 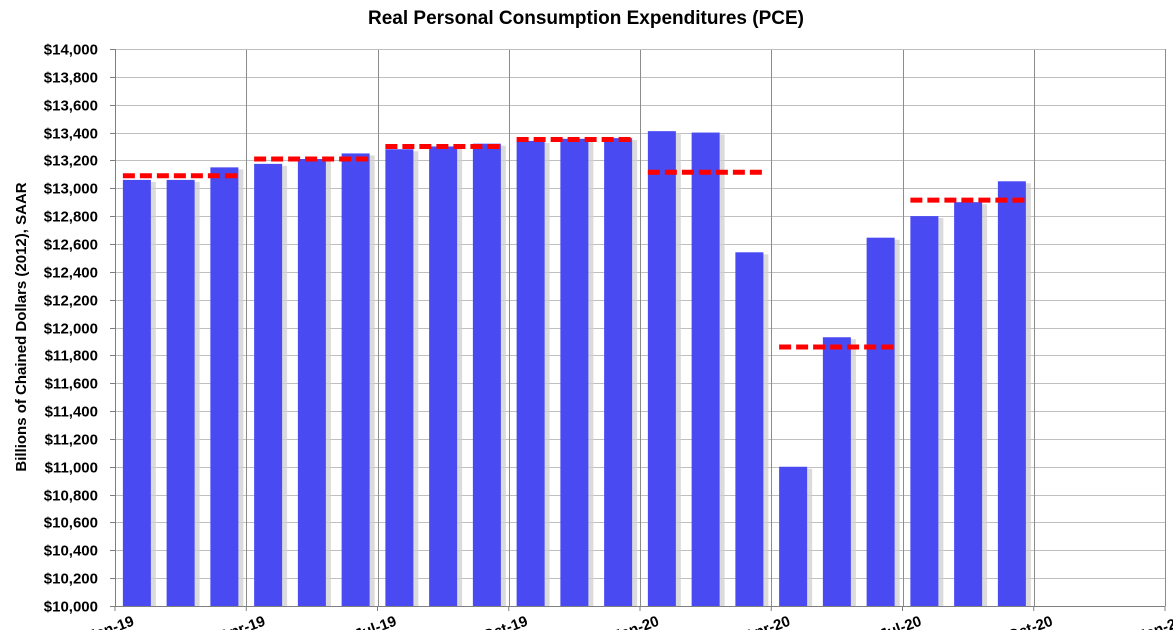 I want to click on y-tick-label: $11,200, so click(x=71, y=440).